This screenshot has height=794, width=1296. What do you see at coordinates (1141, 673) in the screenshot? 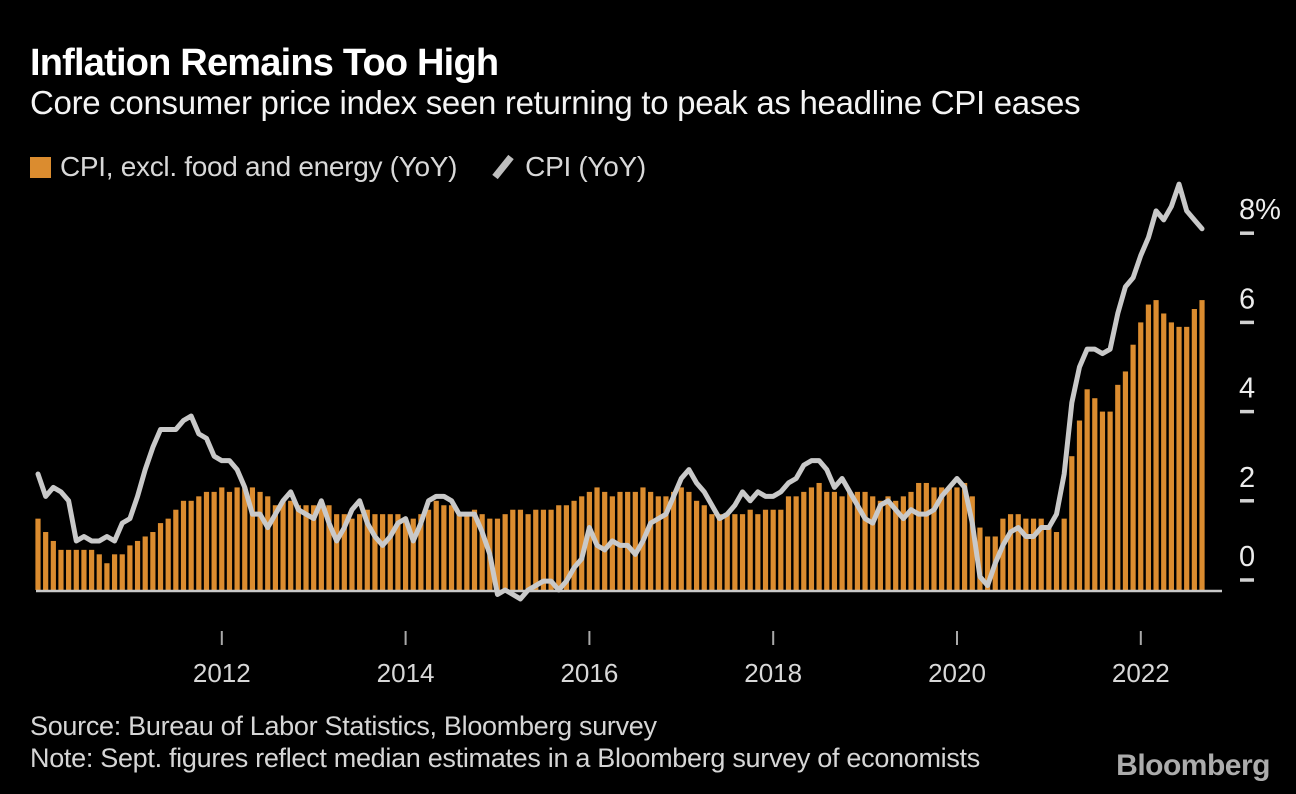
I see `x-axis-label: 2022` at bounding box center [1141, 673].